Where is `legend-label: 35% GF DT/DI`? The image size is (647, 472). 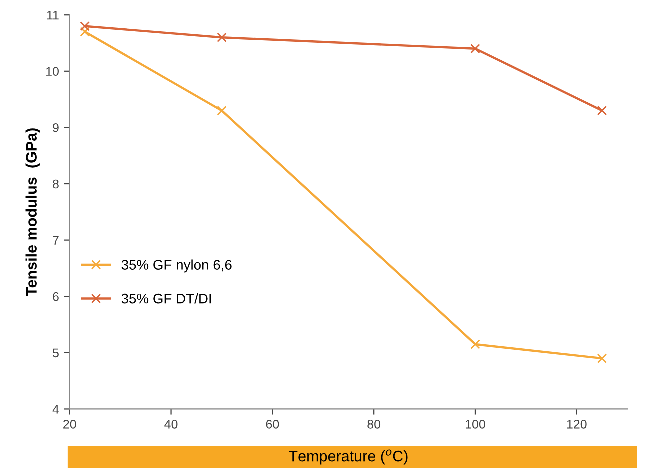
legend-label: 35% GF DT/DI is located at coordinates (167, 299).